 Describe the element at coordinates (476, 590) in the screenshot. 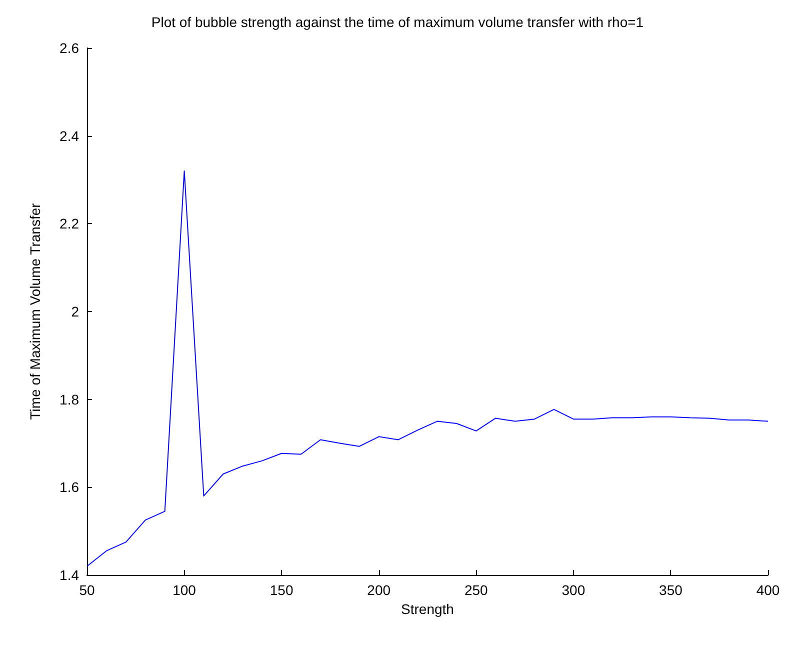

I see `x-tick-label: 250` at that location.